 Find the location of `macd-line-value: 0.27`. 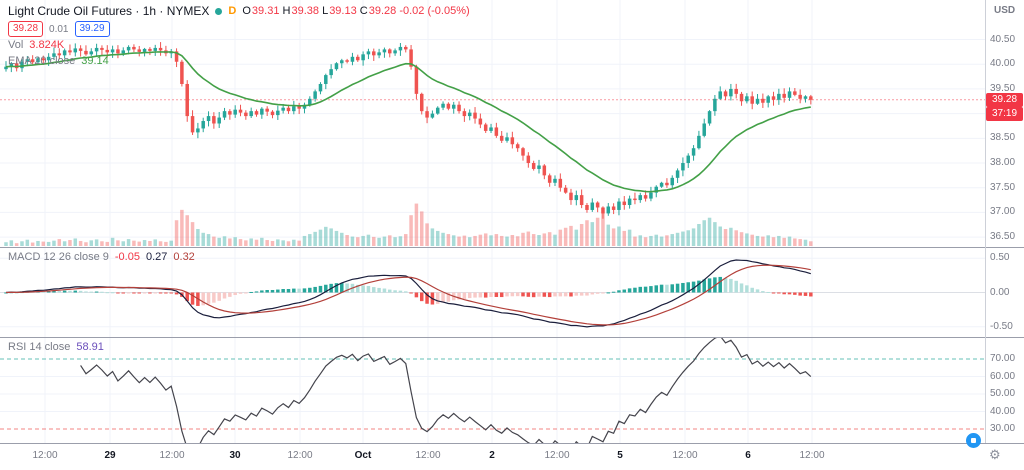

macd-line-value: 0.27 is located at coordinates (156, 257).